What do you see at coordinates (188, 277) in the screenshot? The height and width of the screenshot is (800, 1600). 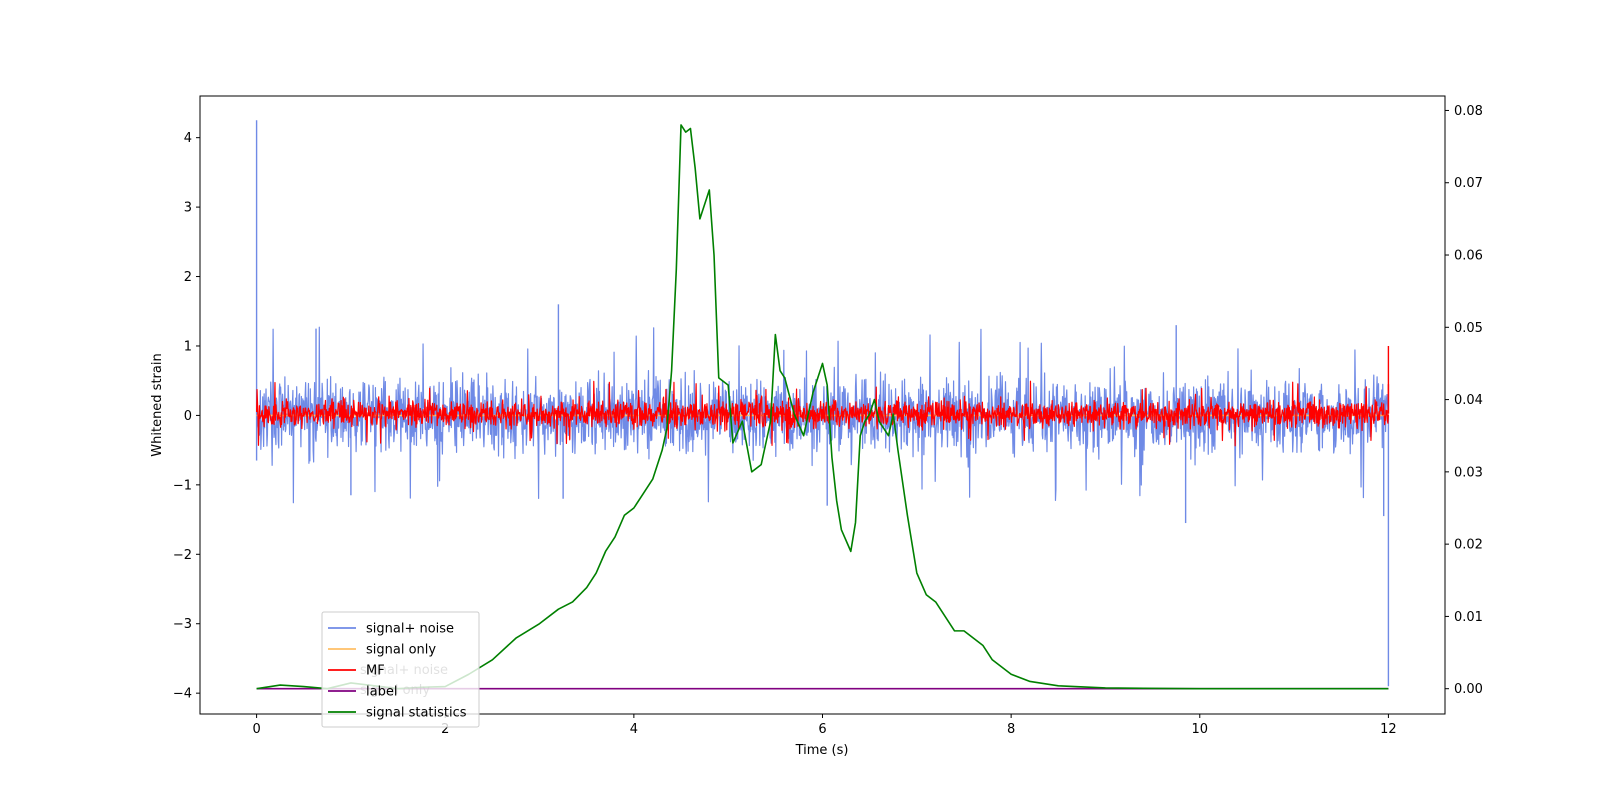 I see `y-left-tick-label: 2` at bounding box center [188, 277].